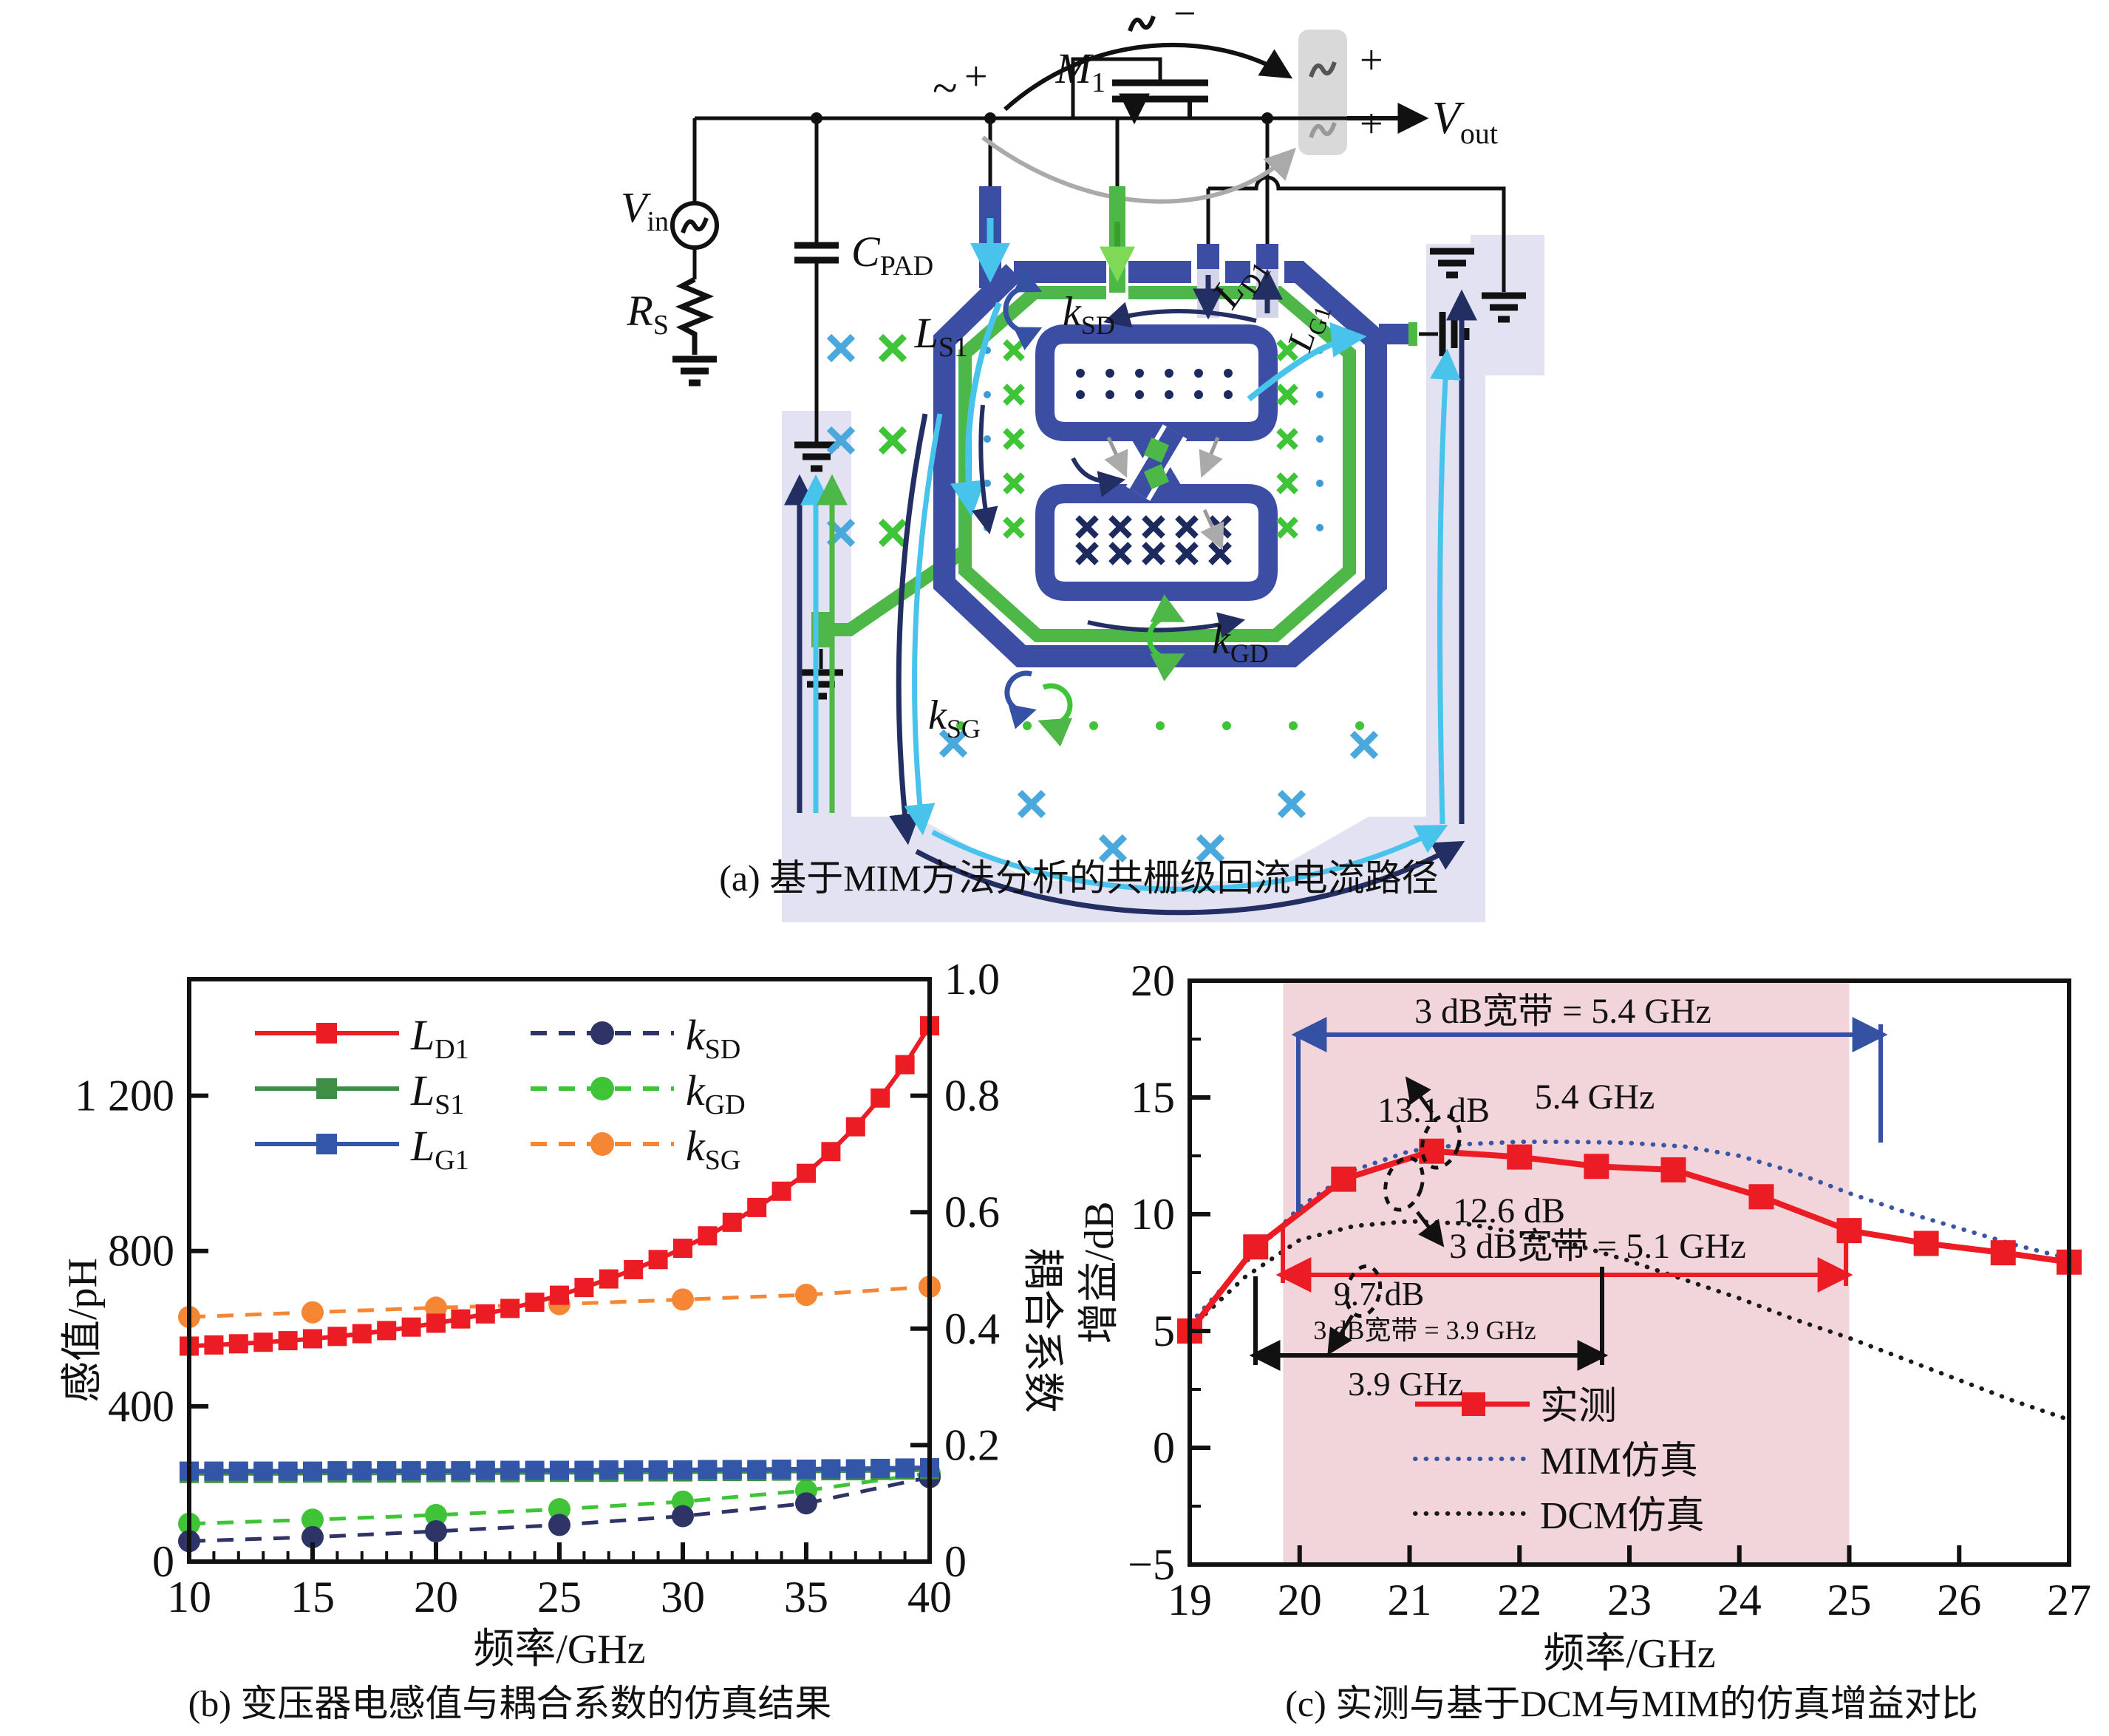 This screenshot has width=2109, height=1736. I want to click on dcm-bandwidth-arrow, so click(1429, 1319).